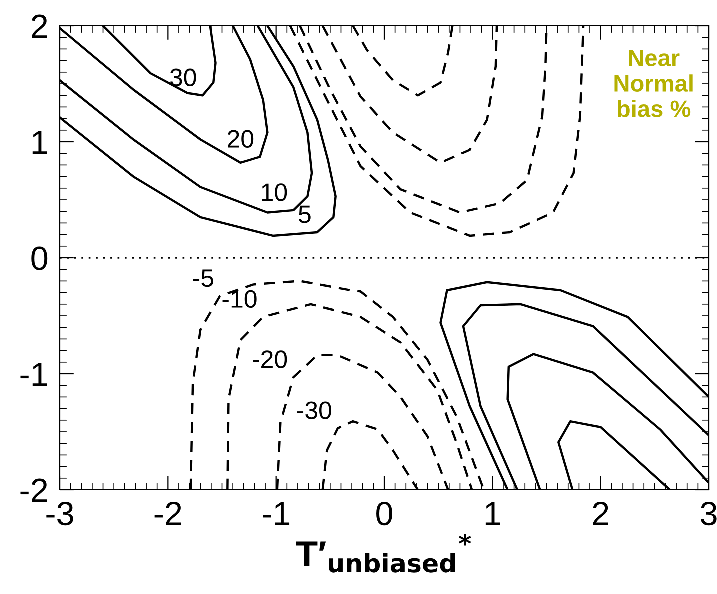 The width and height of the screenshot is (717, 594). I want to click on x-tick-label: -2, so click(168, 514).